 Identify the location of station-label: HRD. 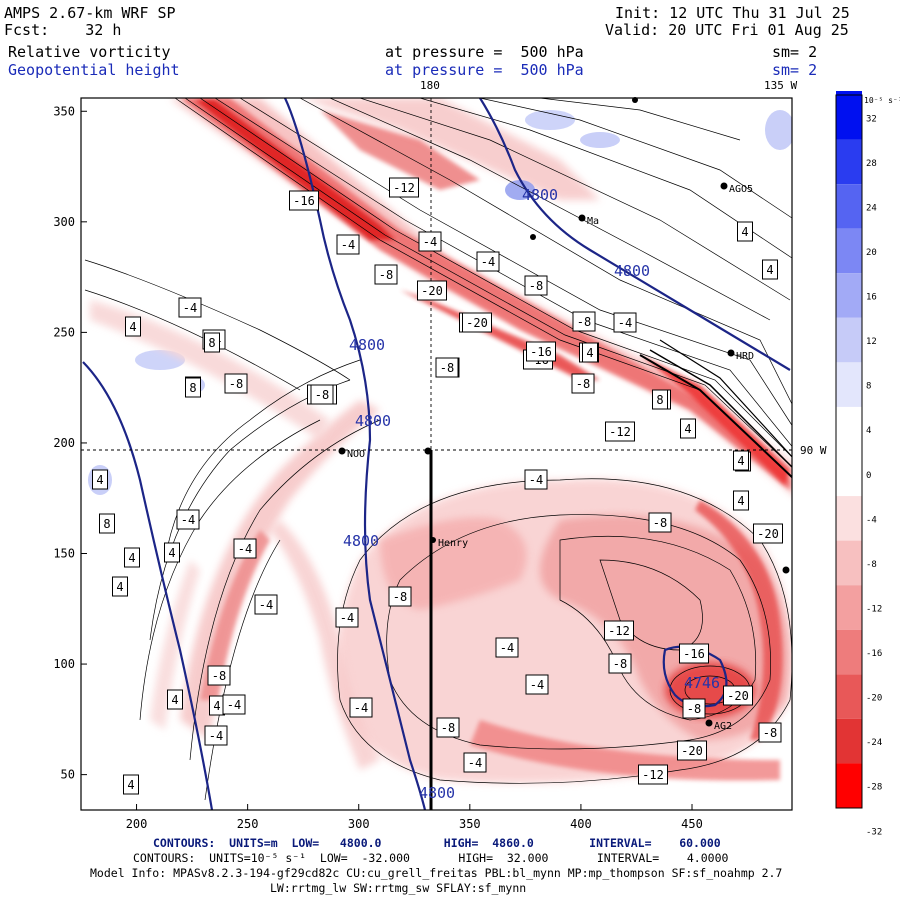
(745, 356).